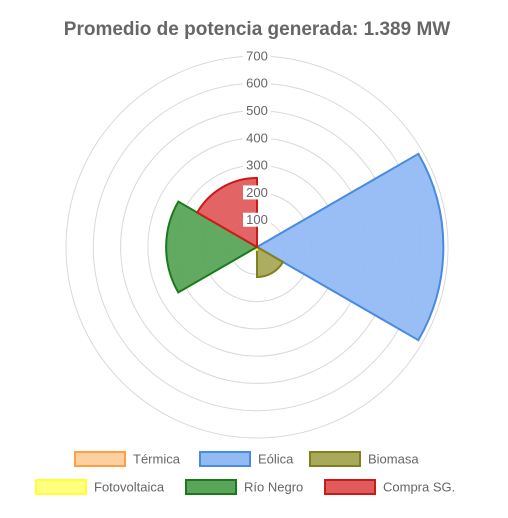 The width and height of the screenshot is (508, 518). Describe the element at coordinates (393, 458) in the screenshot. I see `legend-label: Biomasa` at that location.